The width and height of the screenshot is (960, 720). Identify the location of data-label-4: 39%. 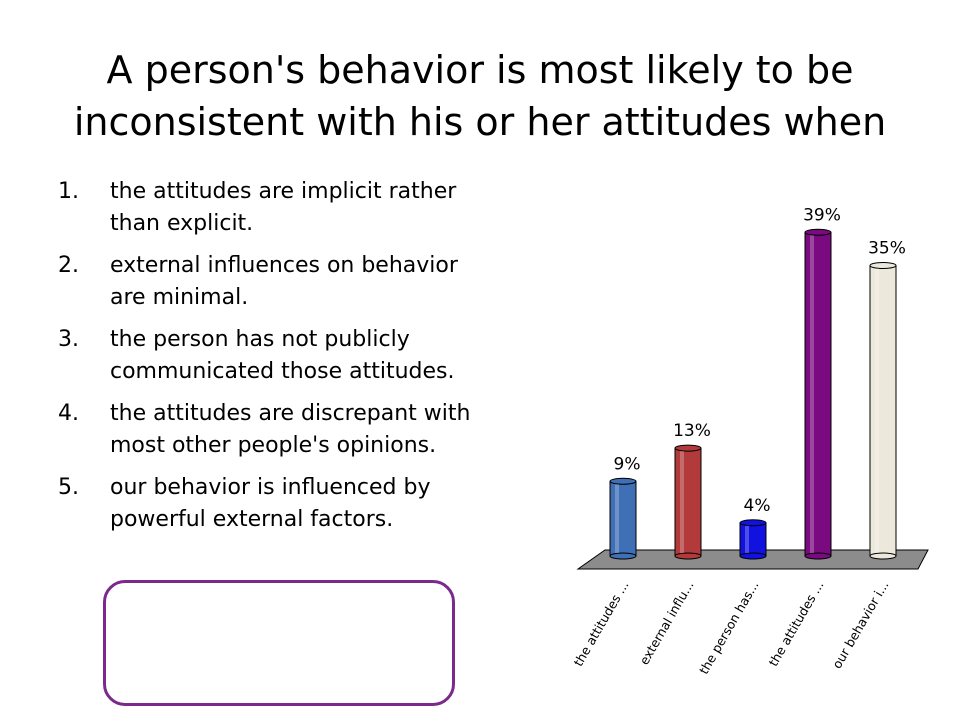
(822, 215).